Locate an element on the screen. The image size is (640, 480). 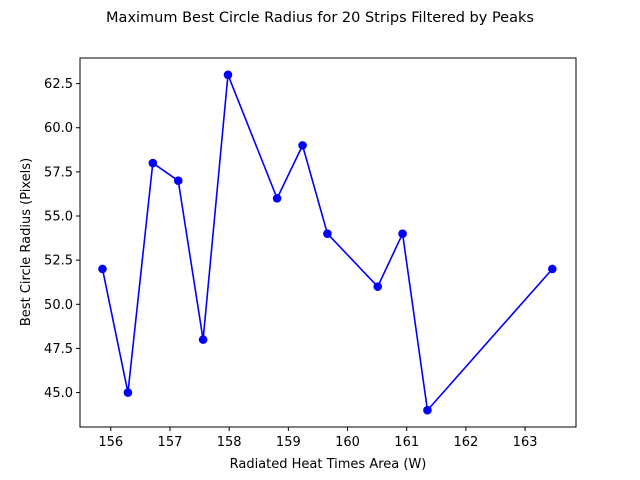
y-axis: 45.0 47.5 50.0 52.5 55.0 57.5 60.0 62.5 is located at coordinates (62, 239).